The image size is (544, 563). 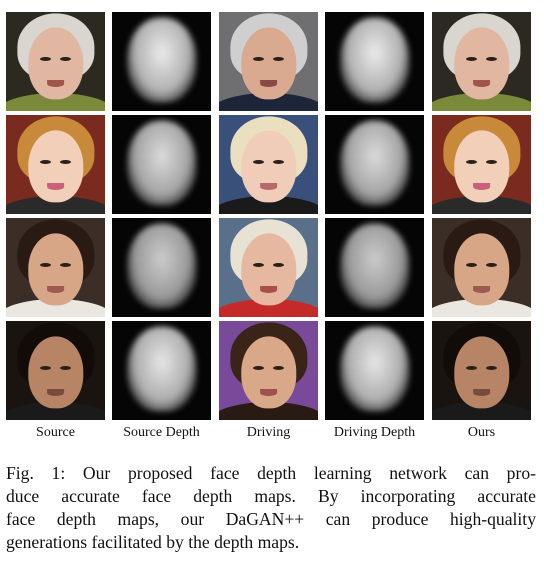 What do you see at coordinates (161, 432) in the screenshot?
I see `column-label-source-depth: Source Depth` at bounding box center [161, 432].